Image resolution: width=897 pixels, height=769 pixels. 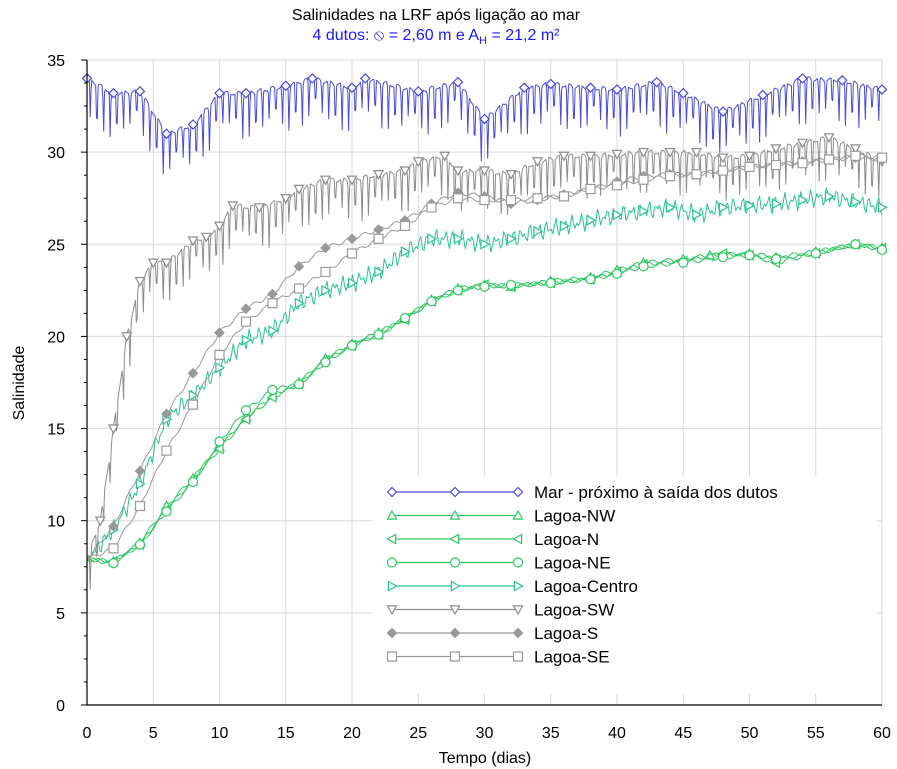 What do you see at coordinates (87, 733) in the screenshot?
I see `x-tick-label: 0` at bounding box center [87, 733].